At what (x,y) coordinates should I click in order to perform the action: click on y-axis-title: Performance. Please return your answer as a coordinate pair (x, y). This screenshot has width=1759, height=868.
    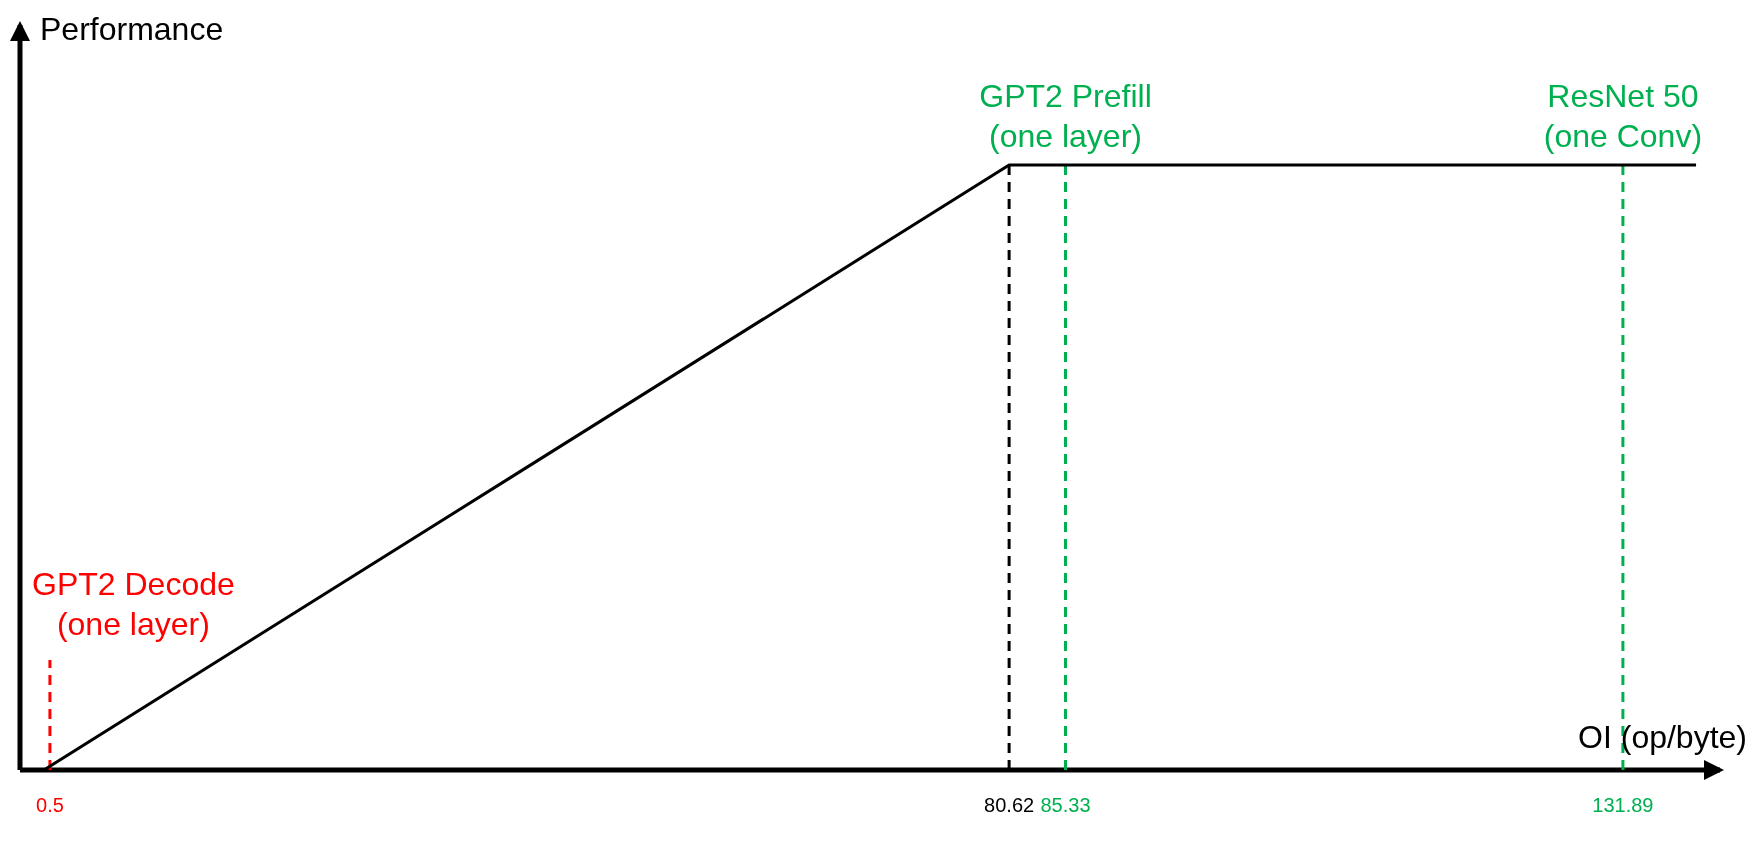
    Looking at the image, I should click on (132, 29).